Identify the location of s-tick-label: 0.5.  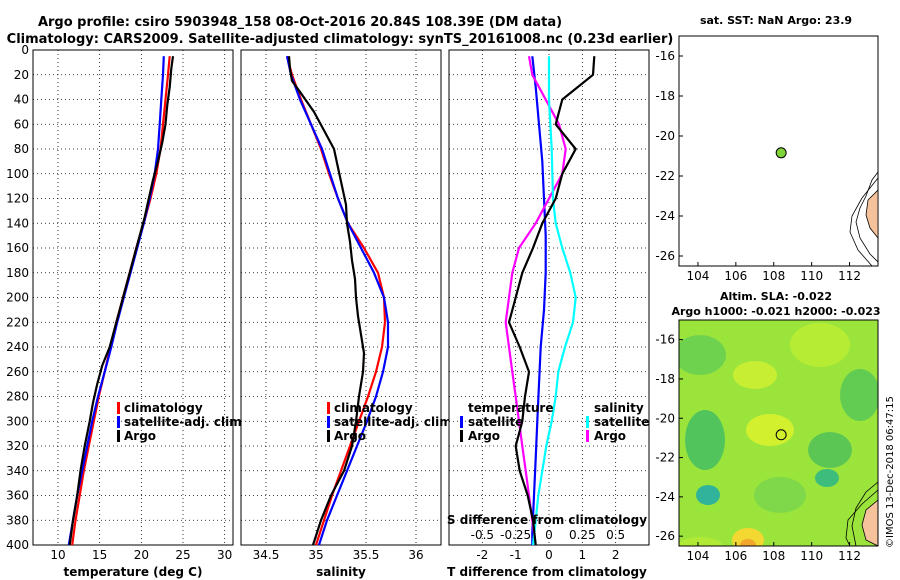
(615, 535).